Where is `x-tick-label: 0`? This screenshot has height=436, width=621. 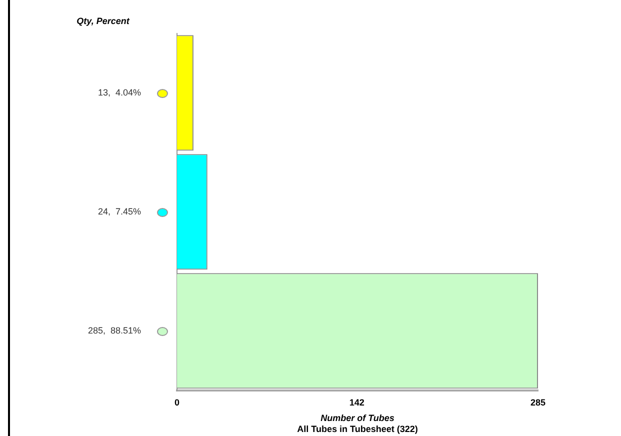
x-tick-label: 0 is located at coordinates (177, 402).